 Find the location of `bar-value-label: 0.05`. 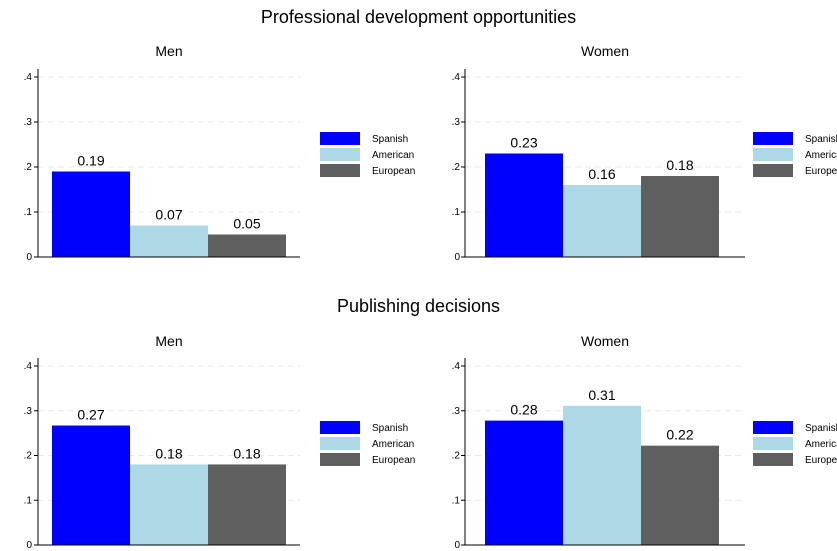

bar-value-label: 0.05 is located at coordinates (246, 224).